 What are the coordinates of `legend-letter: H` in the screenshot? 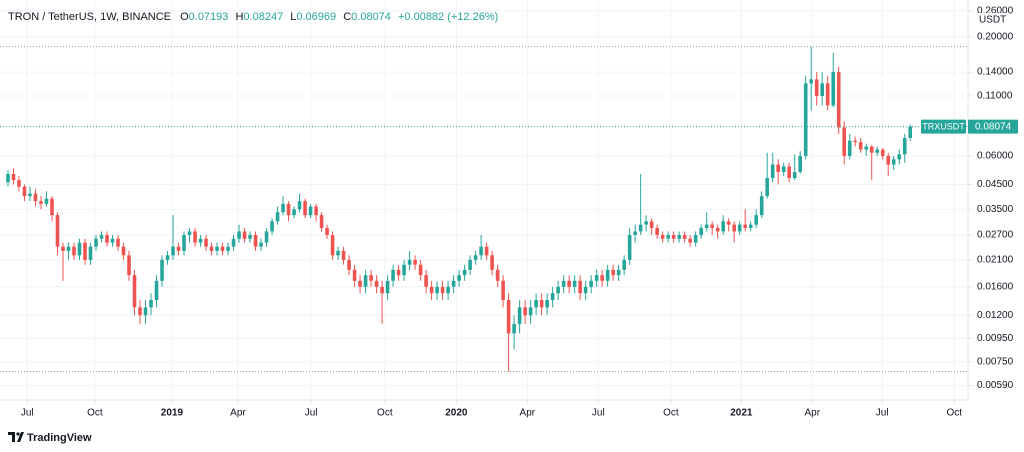 It's located at (239, 17).